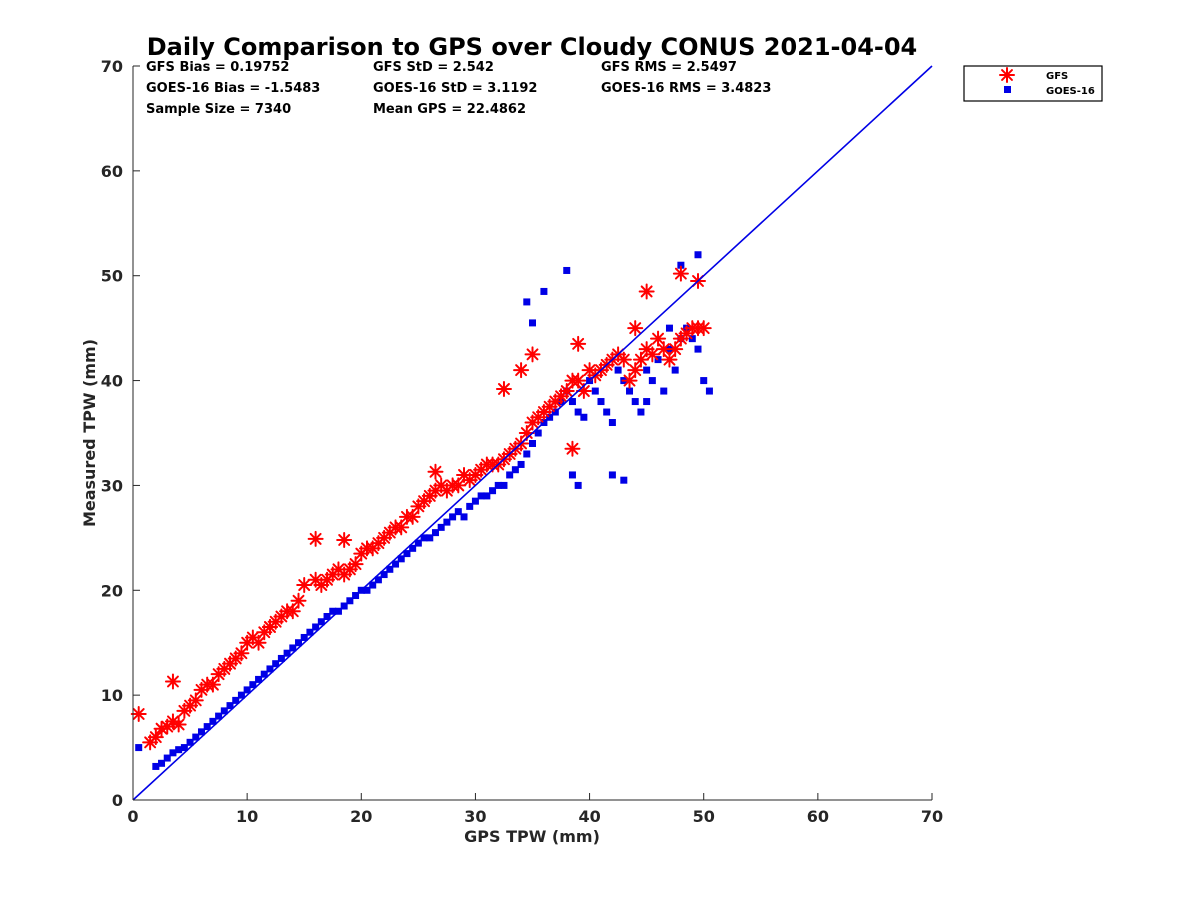 This screenshot has height=900, width=1200. I want to click on stat-goes-std: GOES-16 StD = 3.1192, so click(455, 88).